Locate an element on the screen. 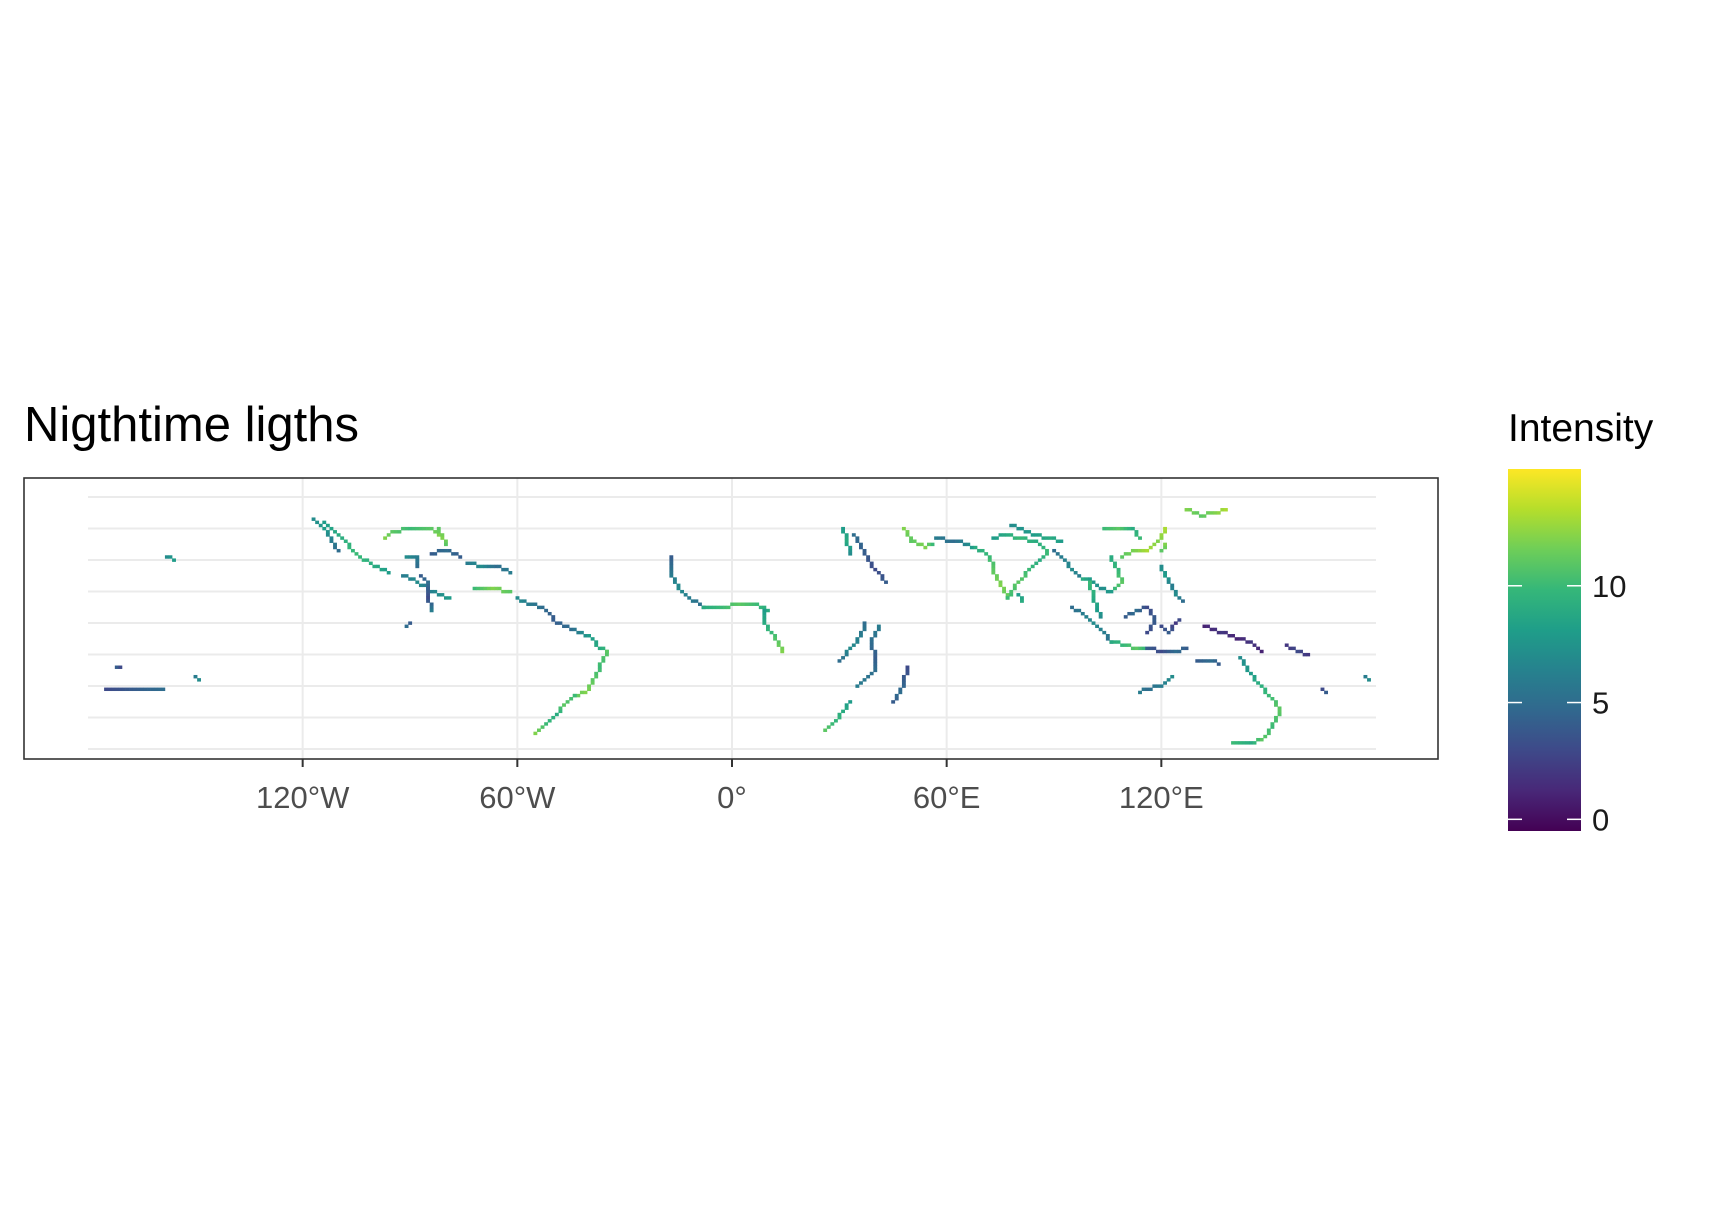 Image resolution: width=1718 pixels, height=1212 pixels. legend-tick-label: 10 is located at coordinates (1609, 586).